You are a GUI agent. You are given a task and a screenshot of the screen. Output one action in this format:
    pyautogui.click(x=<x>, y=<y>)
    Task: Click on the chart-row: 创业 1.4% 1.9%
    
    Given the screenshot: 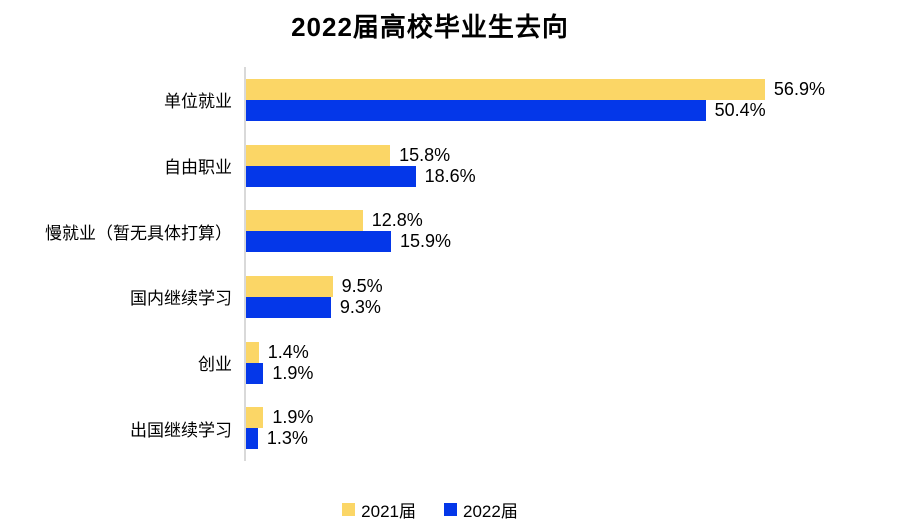 What is the action you would take?
    pyautogui.click(x=452, y=362)
    